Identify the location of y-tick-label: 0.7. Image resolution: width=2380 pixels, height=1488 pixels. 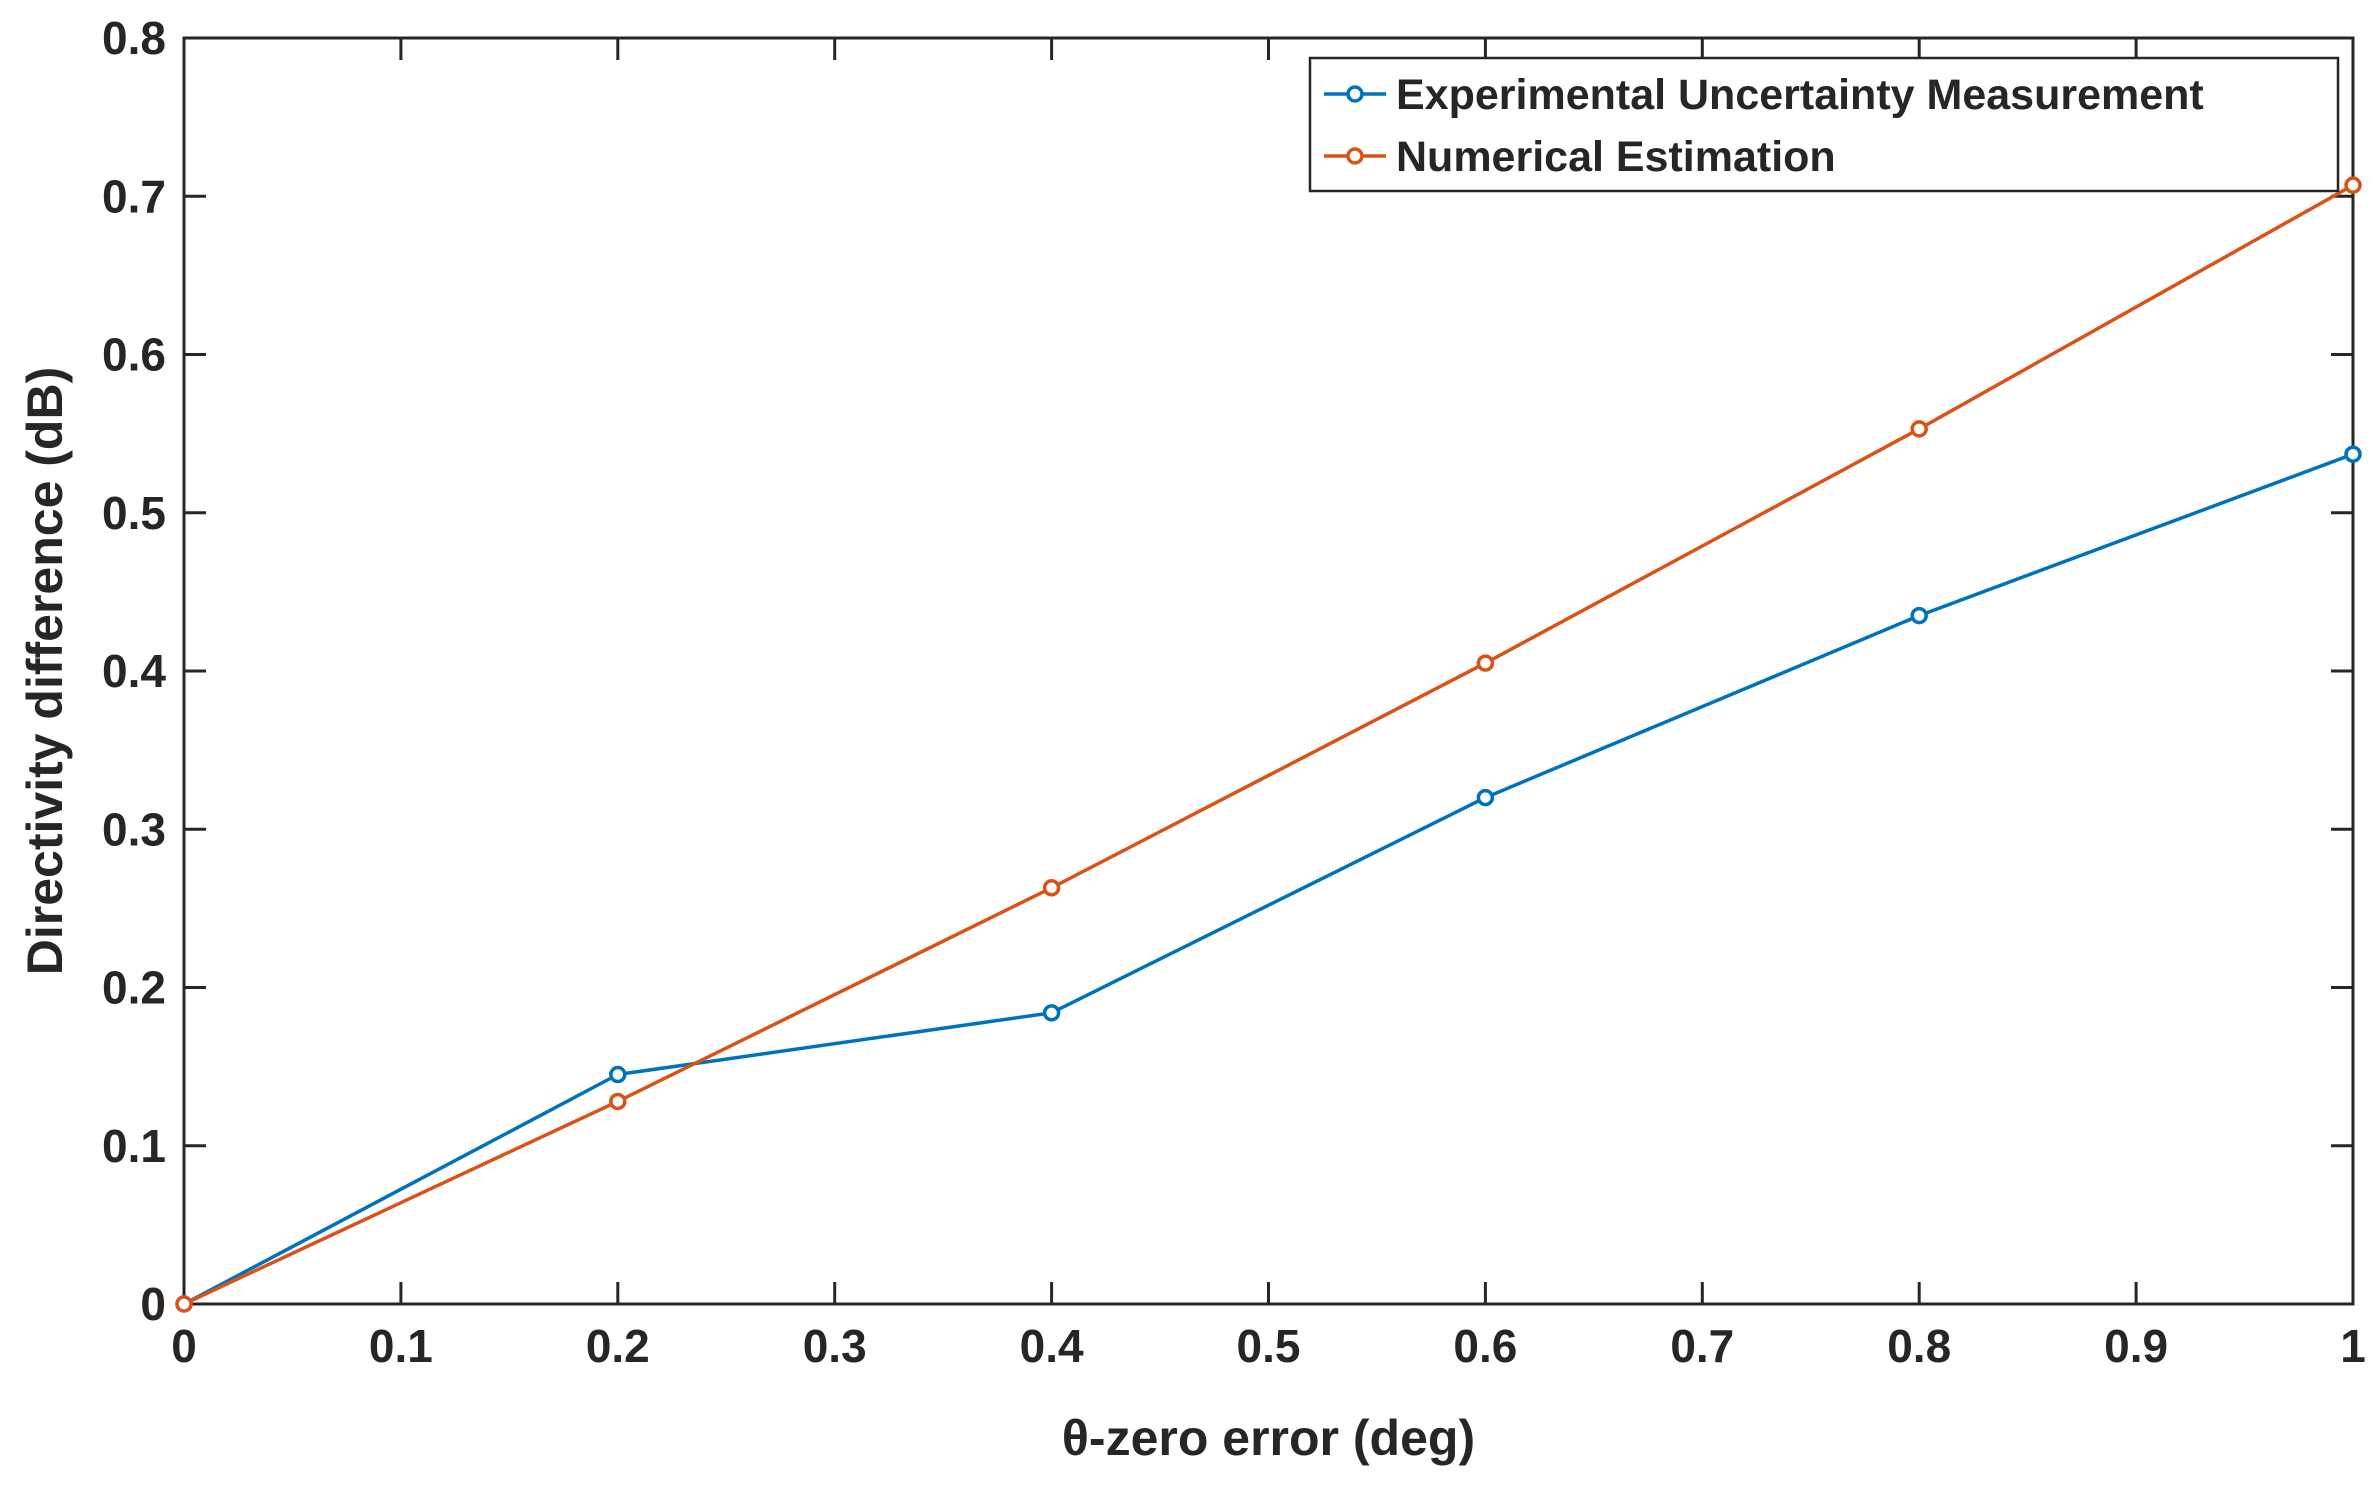
(134, 196).